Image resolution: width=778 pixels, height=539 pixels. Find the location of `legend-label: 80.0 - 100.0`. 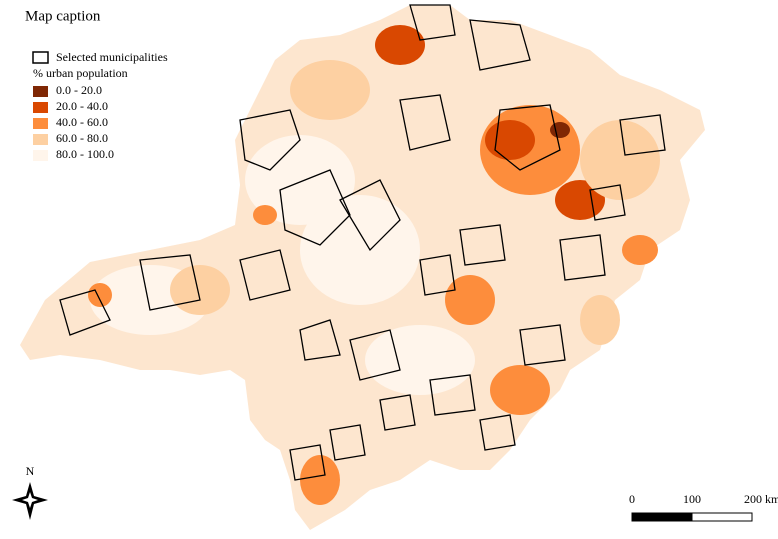

legend-label: 80.0 - 100.0 is located at coordinates (85, 154).